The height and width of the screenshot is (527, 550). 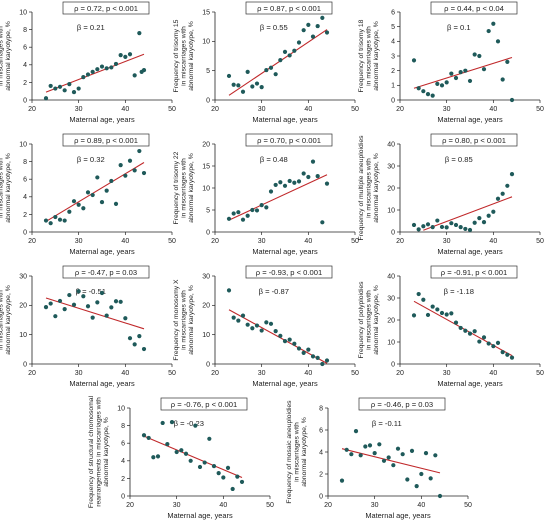 I want to click on y-tick-label: 2, so click(x=25, y=215).